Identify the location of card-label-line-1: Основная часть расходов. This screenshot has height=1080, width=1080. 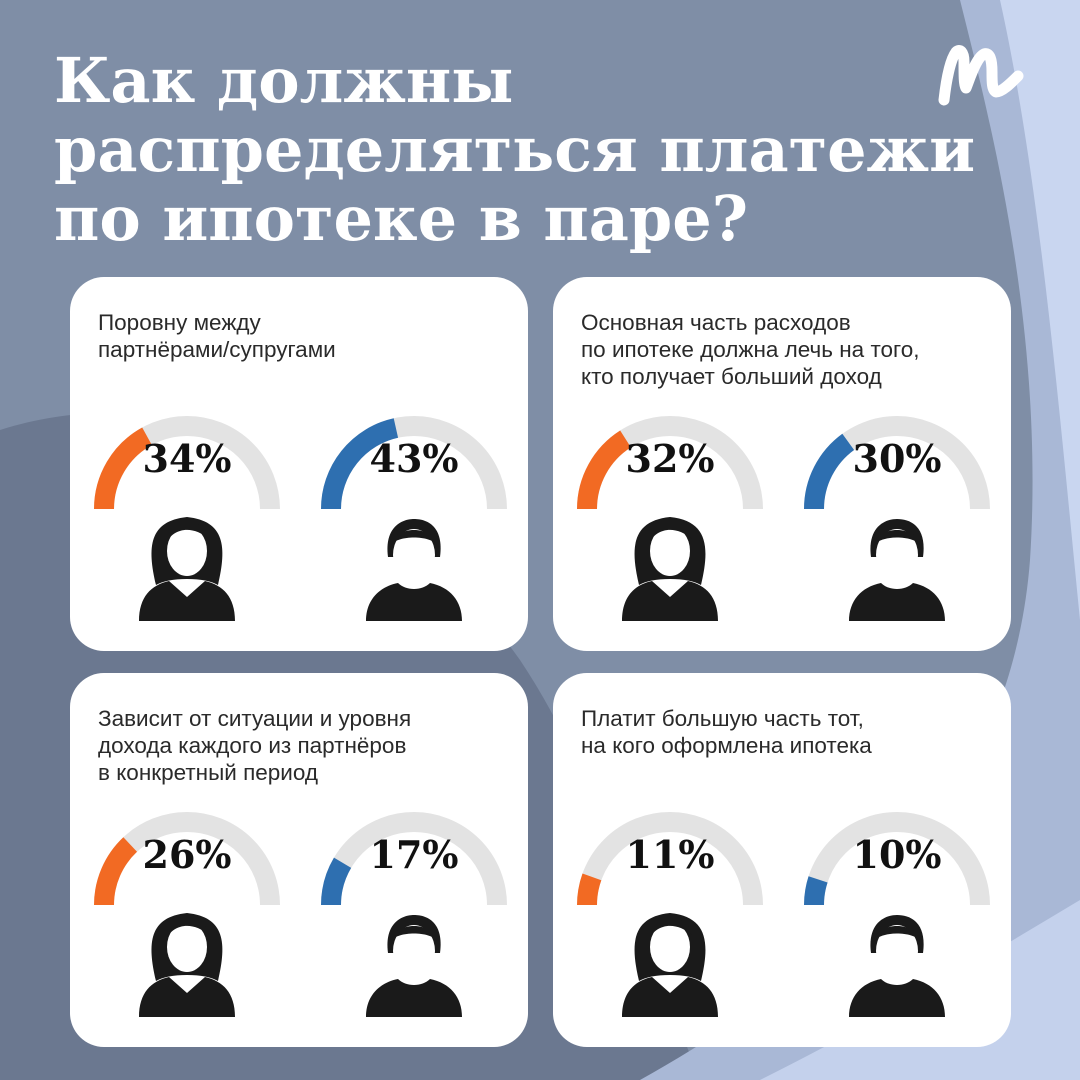
(716, 322).